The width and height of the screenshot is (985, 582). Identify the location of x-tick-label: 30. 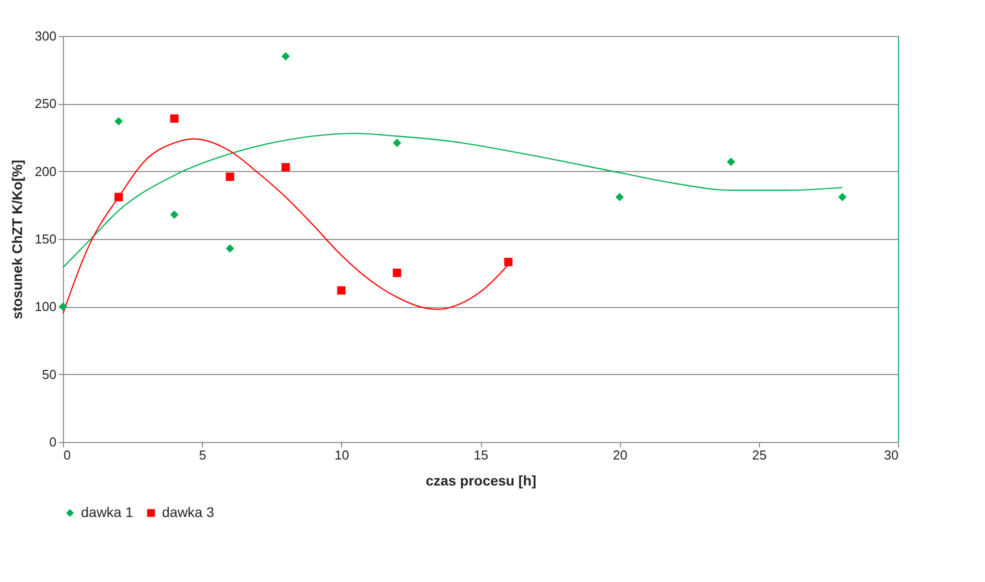
(891, 455).